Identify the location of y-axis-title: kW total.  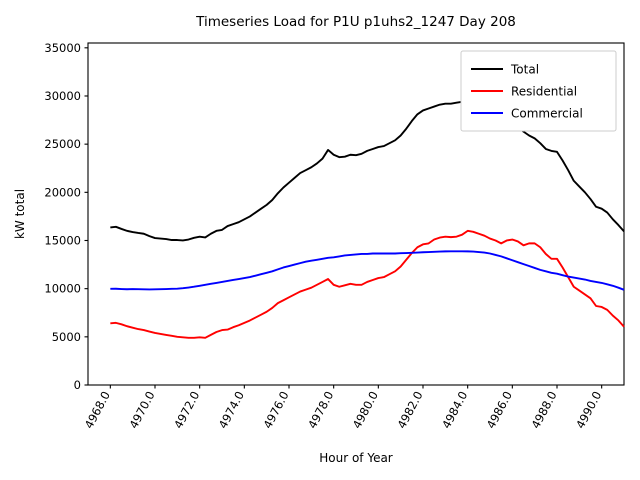
(20, 214).